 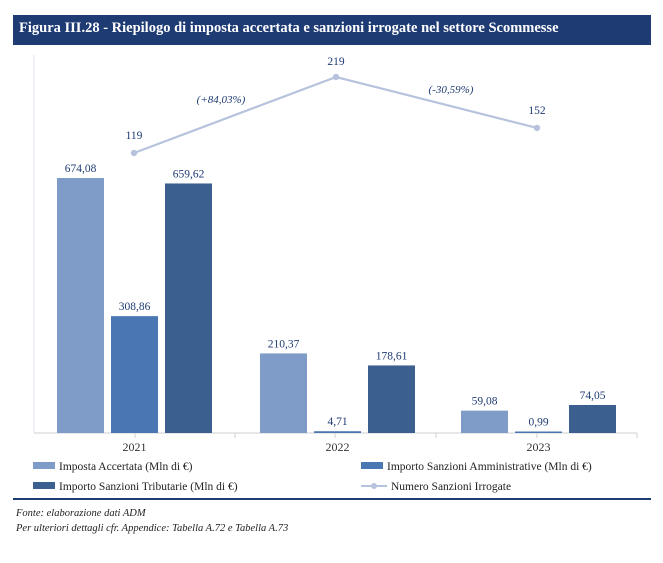 What do you see at coordinates (44, 485) in the screenshot?
I see `legend-tributarie-swatch` at bounding box center [44, 485].